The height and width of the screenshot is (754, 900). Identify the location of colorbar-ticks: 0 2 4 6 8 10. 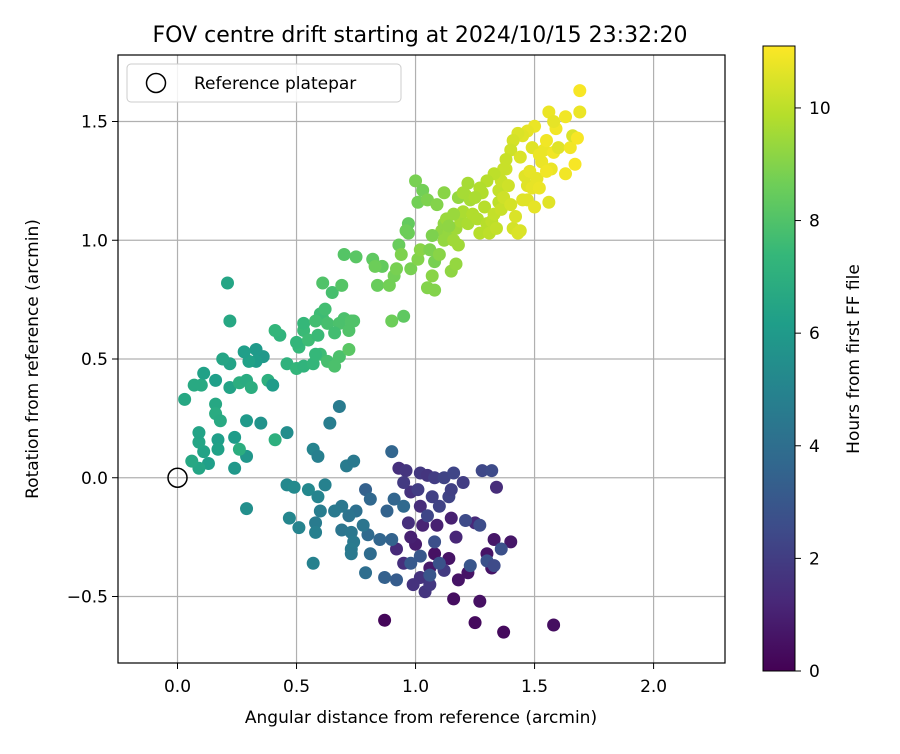
(813, 390).